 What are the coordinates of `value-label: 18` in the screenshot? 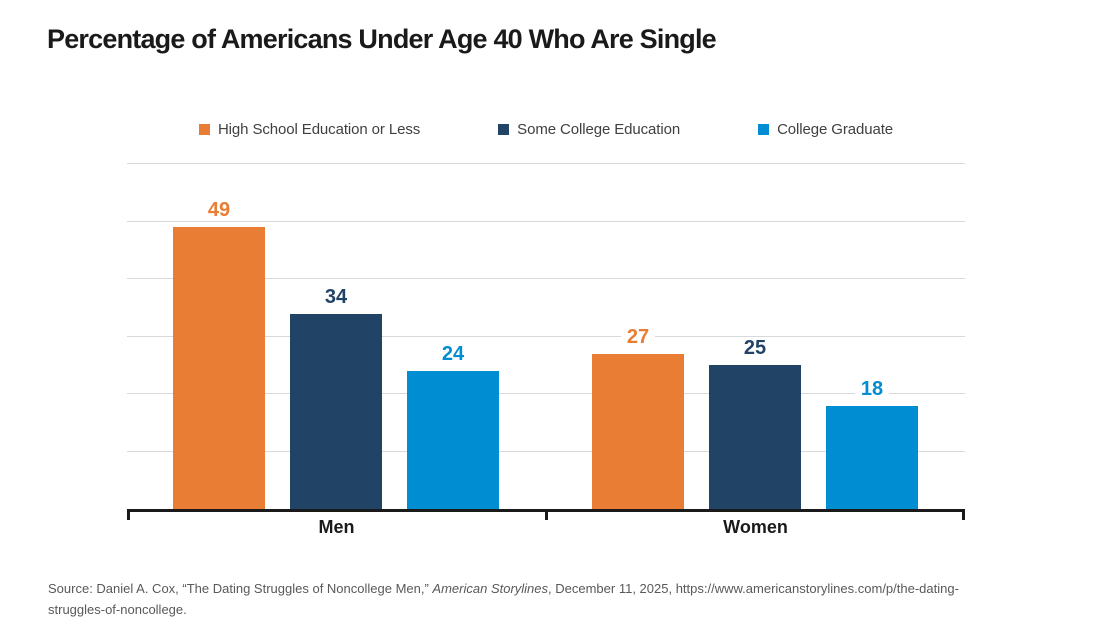 It's located at (872, 388).